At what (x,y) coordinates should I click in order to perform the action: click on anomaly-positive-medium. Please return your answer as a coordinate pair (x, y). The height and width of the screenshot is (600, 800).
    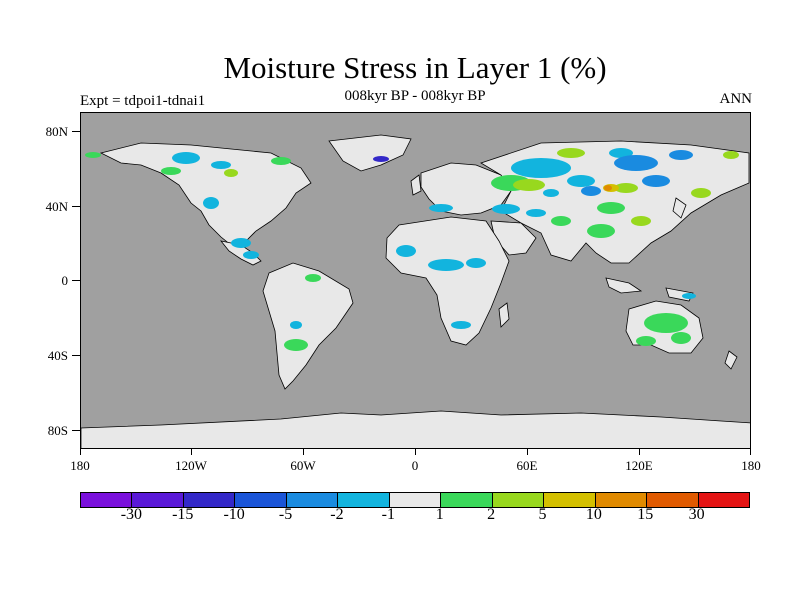
    Looking at the image, I should click on (481, 187).